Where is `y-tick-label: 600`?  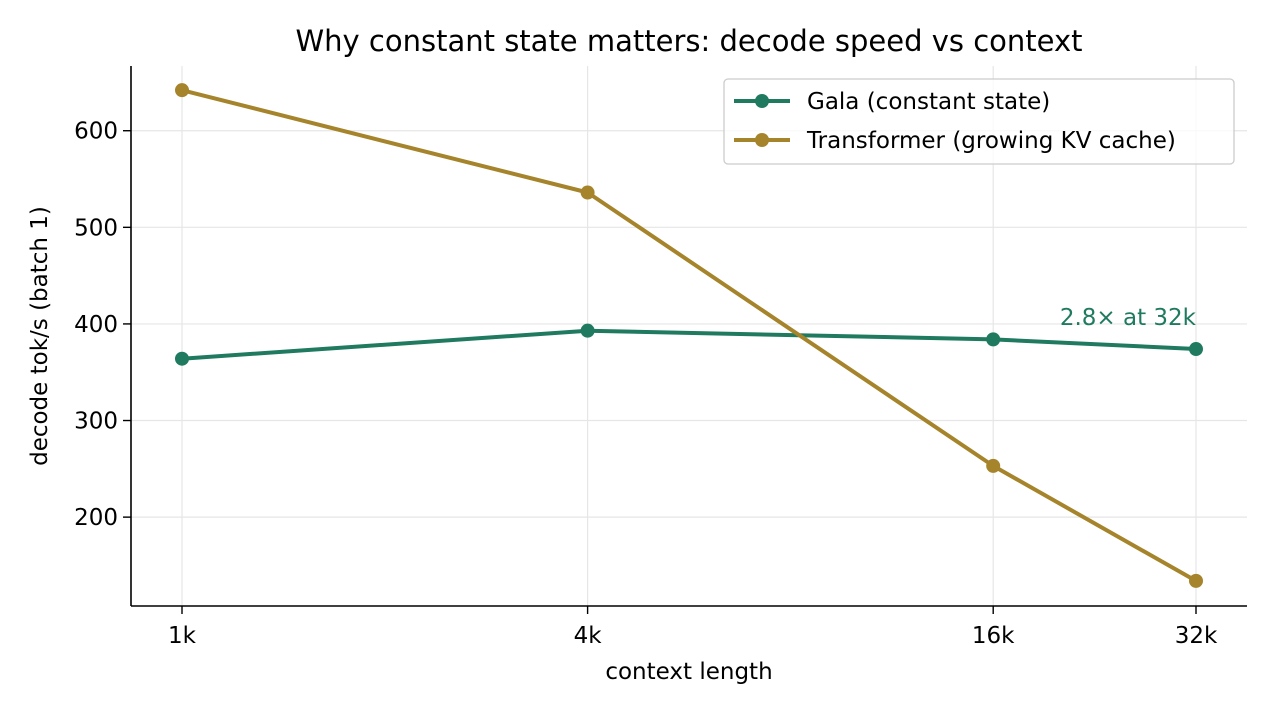 y-tick-label: 600 is located at coordinates (96, 132).